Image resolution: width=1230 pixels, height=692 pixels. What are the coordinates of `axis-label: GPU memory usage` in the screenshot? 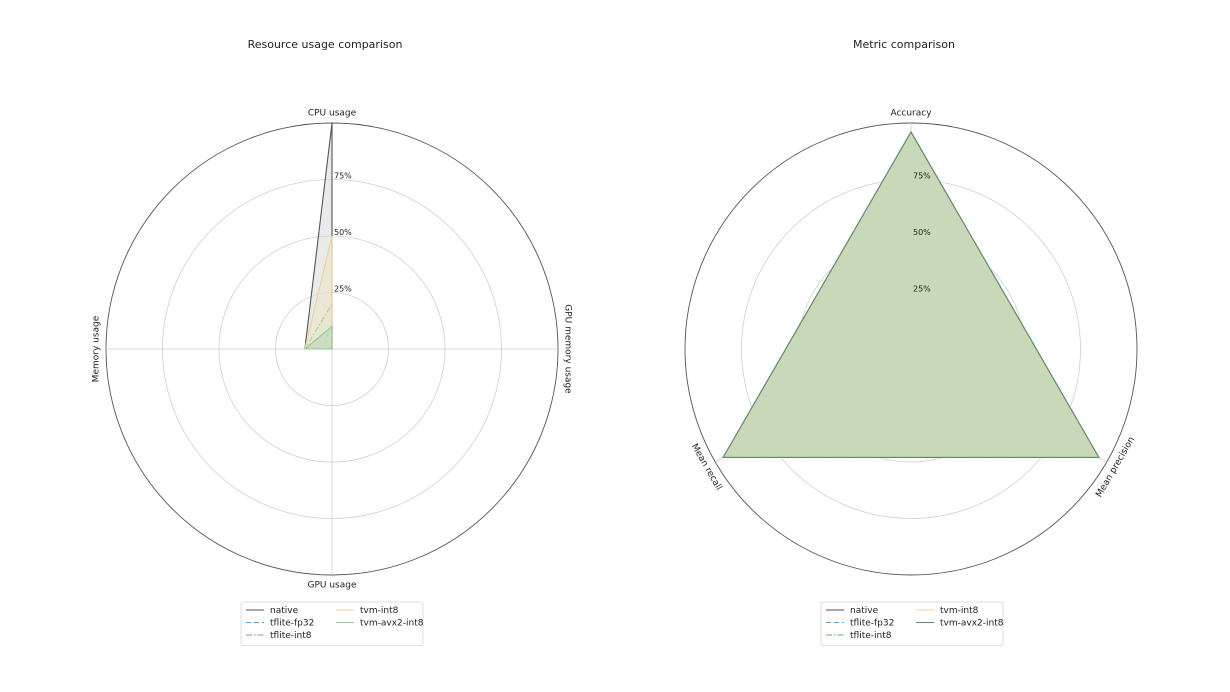 It's located at (568, 349).